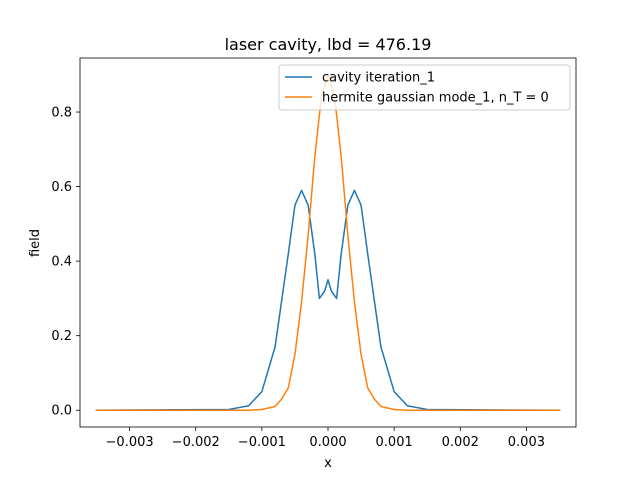  What do you see at coordinates (526, 442) in the screenshot?
I see `x-tick-label: 0.003` at bounding box center [526, 442].